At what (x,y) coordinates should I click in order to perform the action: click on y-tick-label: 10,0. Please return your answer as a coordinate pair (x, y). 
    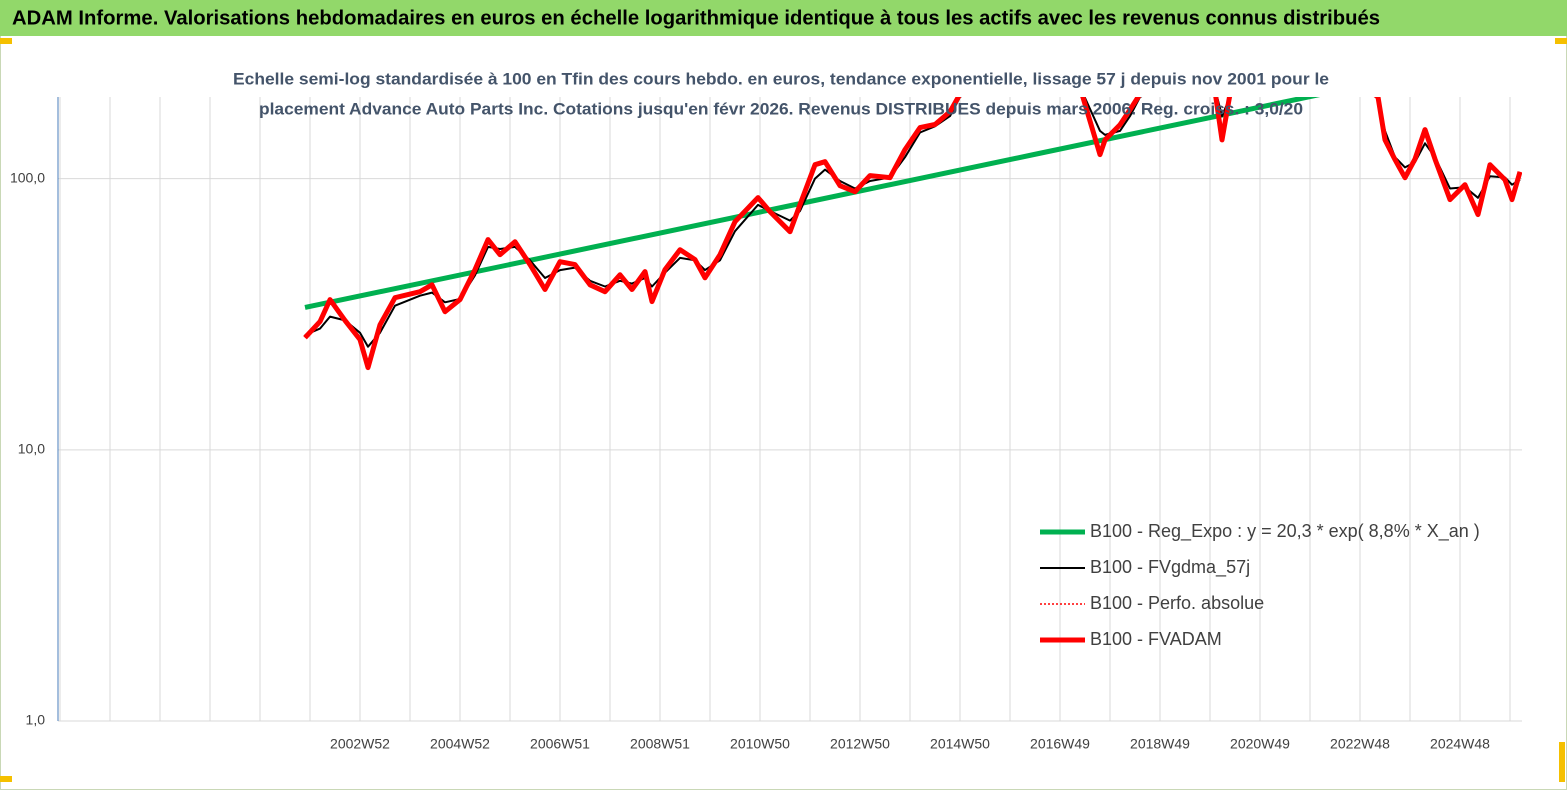
    Looking at the image, I should click on (31, 449).